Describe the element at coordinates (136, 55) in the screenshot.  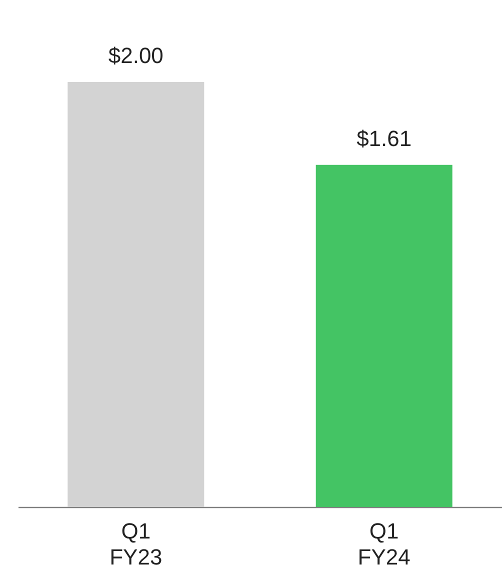
I see `data-label: $2.00` at that location.